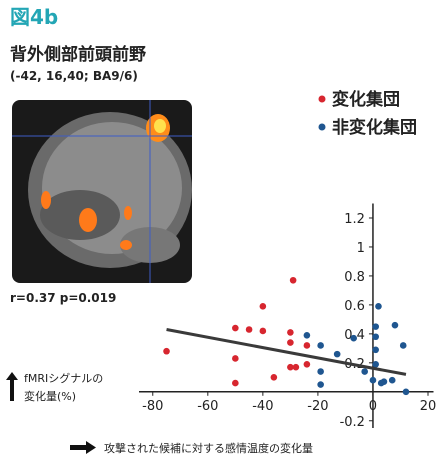 The height and width of the screenshot is (465, 442). Describe the element at coordinates (207, 406) in the screenshot. I see `x-tick-label: -60` at that location.